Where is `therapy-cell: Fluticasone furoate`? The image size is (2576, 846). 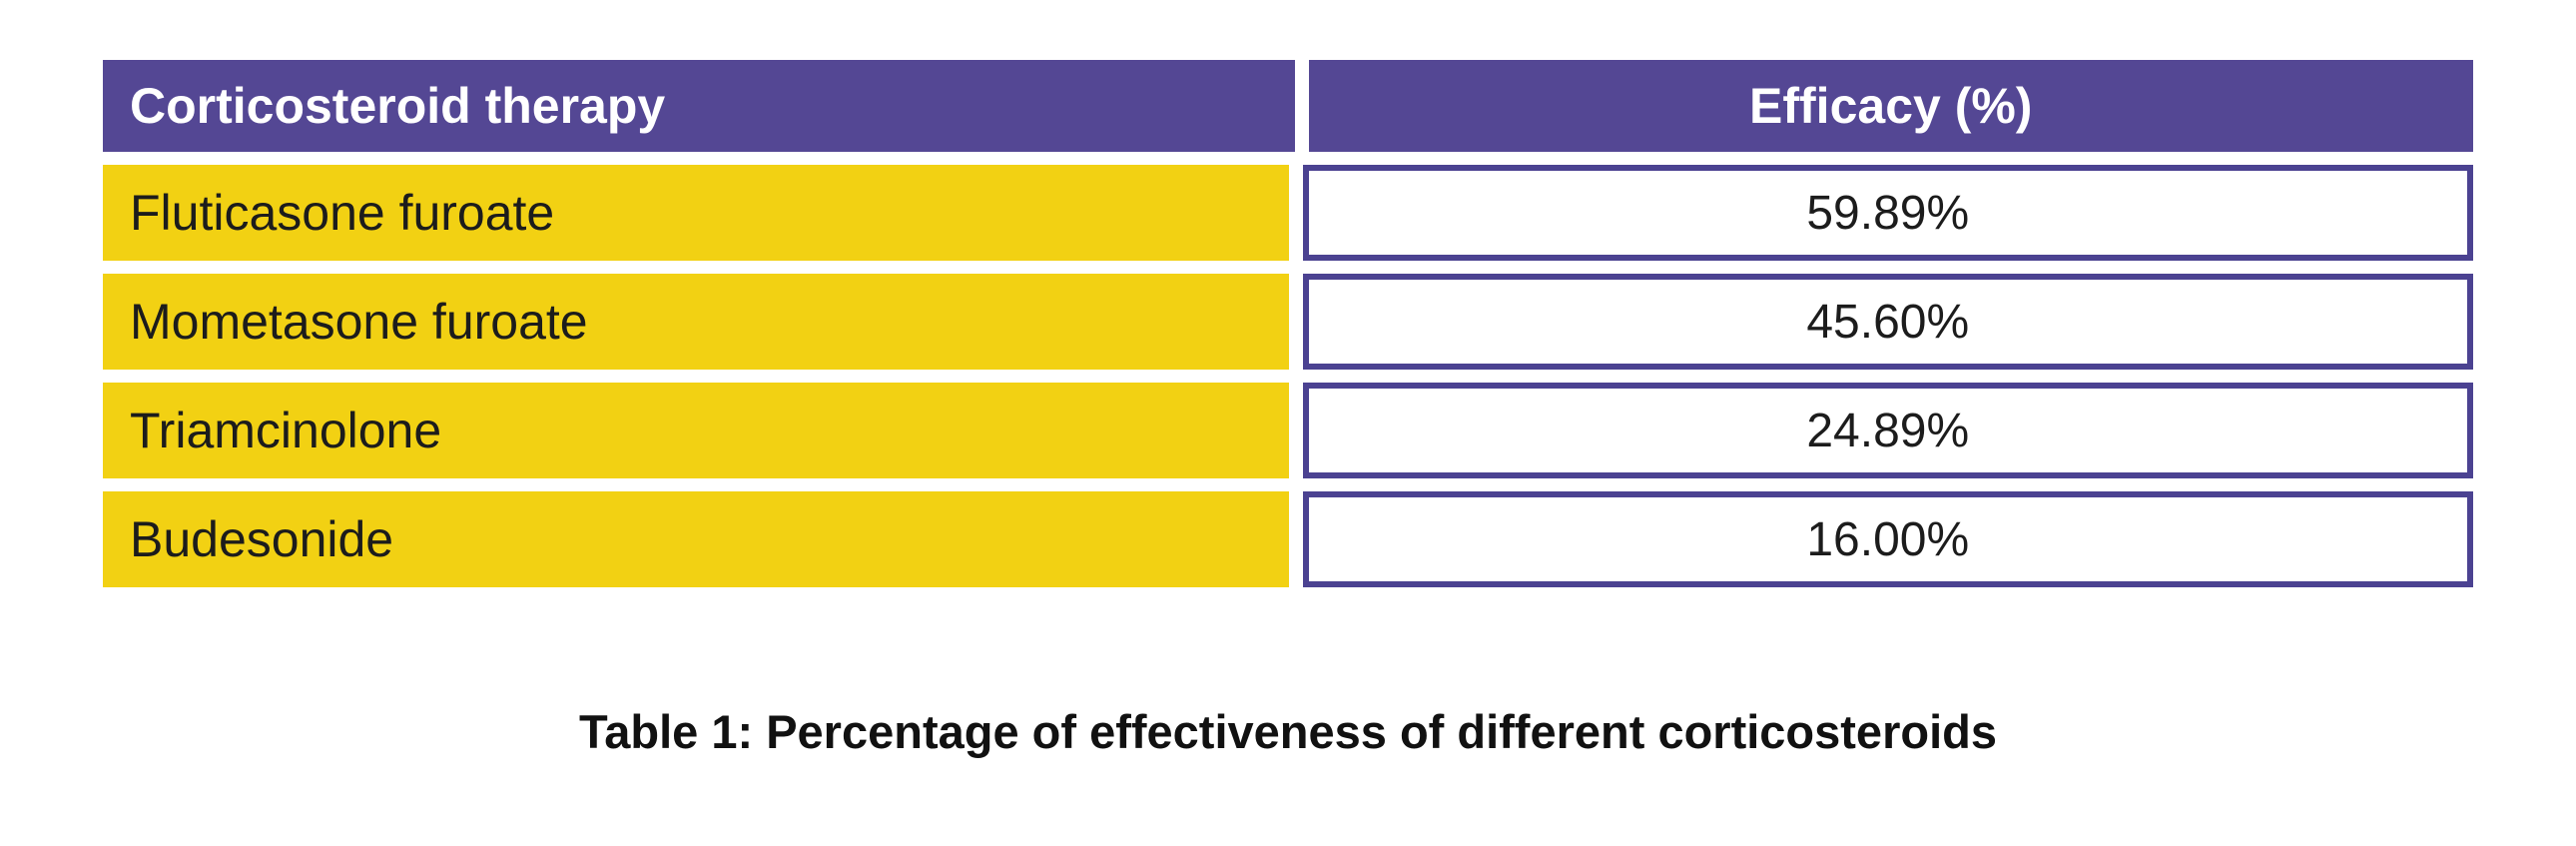 therapy-cell: Fluticasone furoate is located at coordinates (696, 213).